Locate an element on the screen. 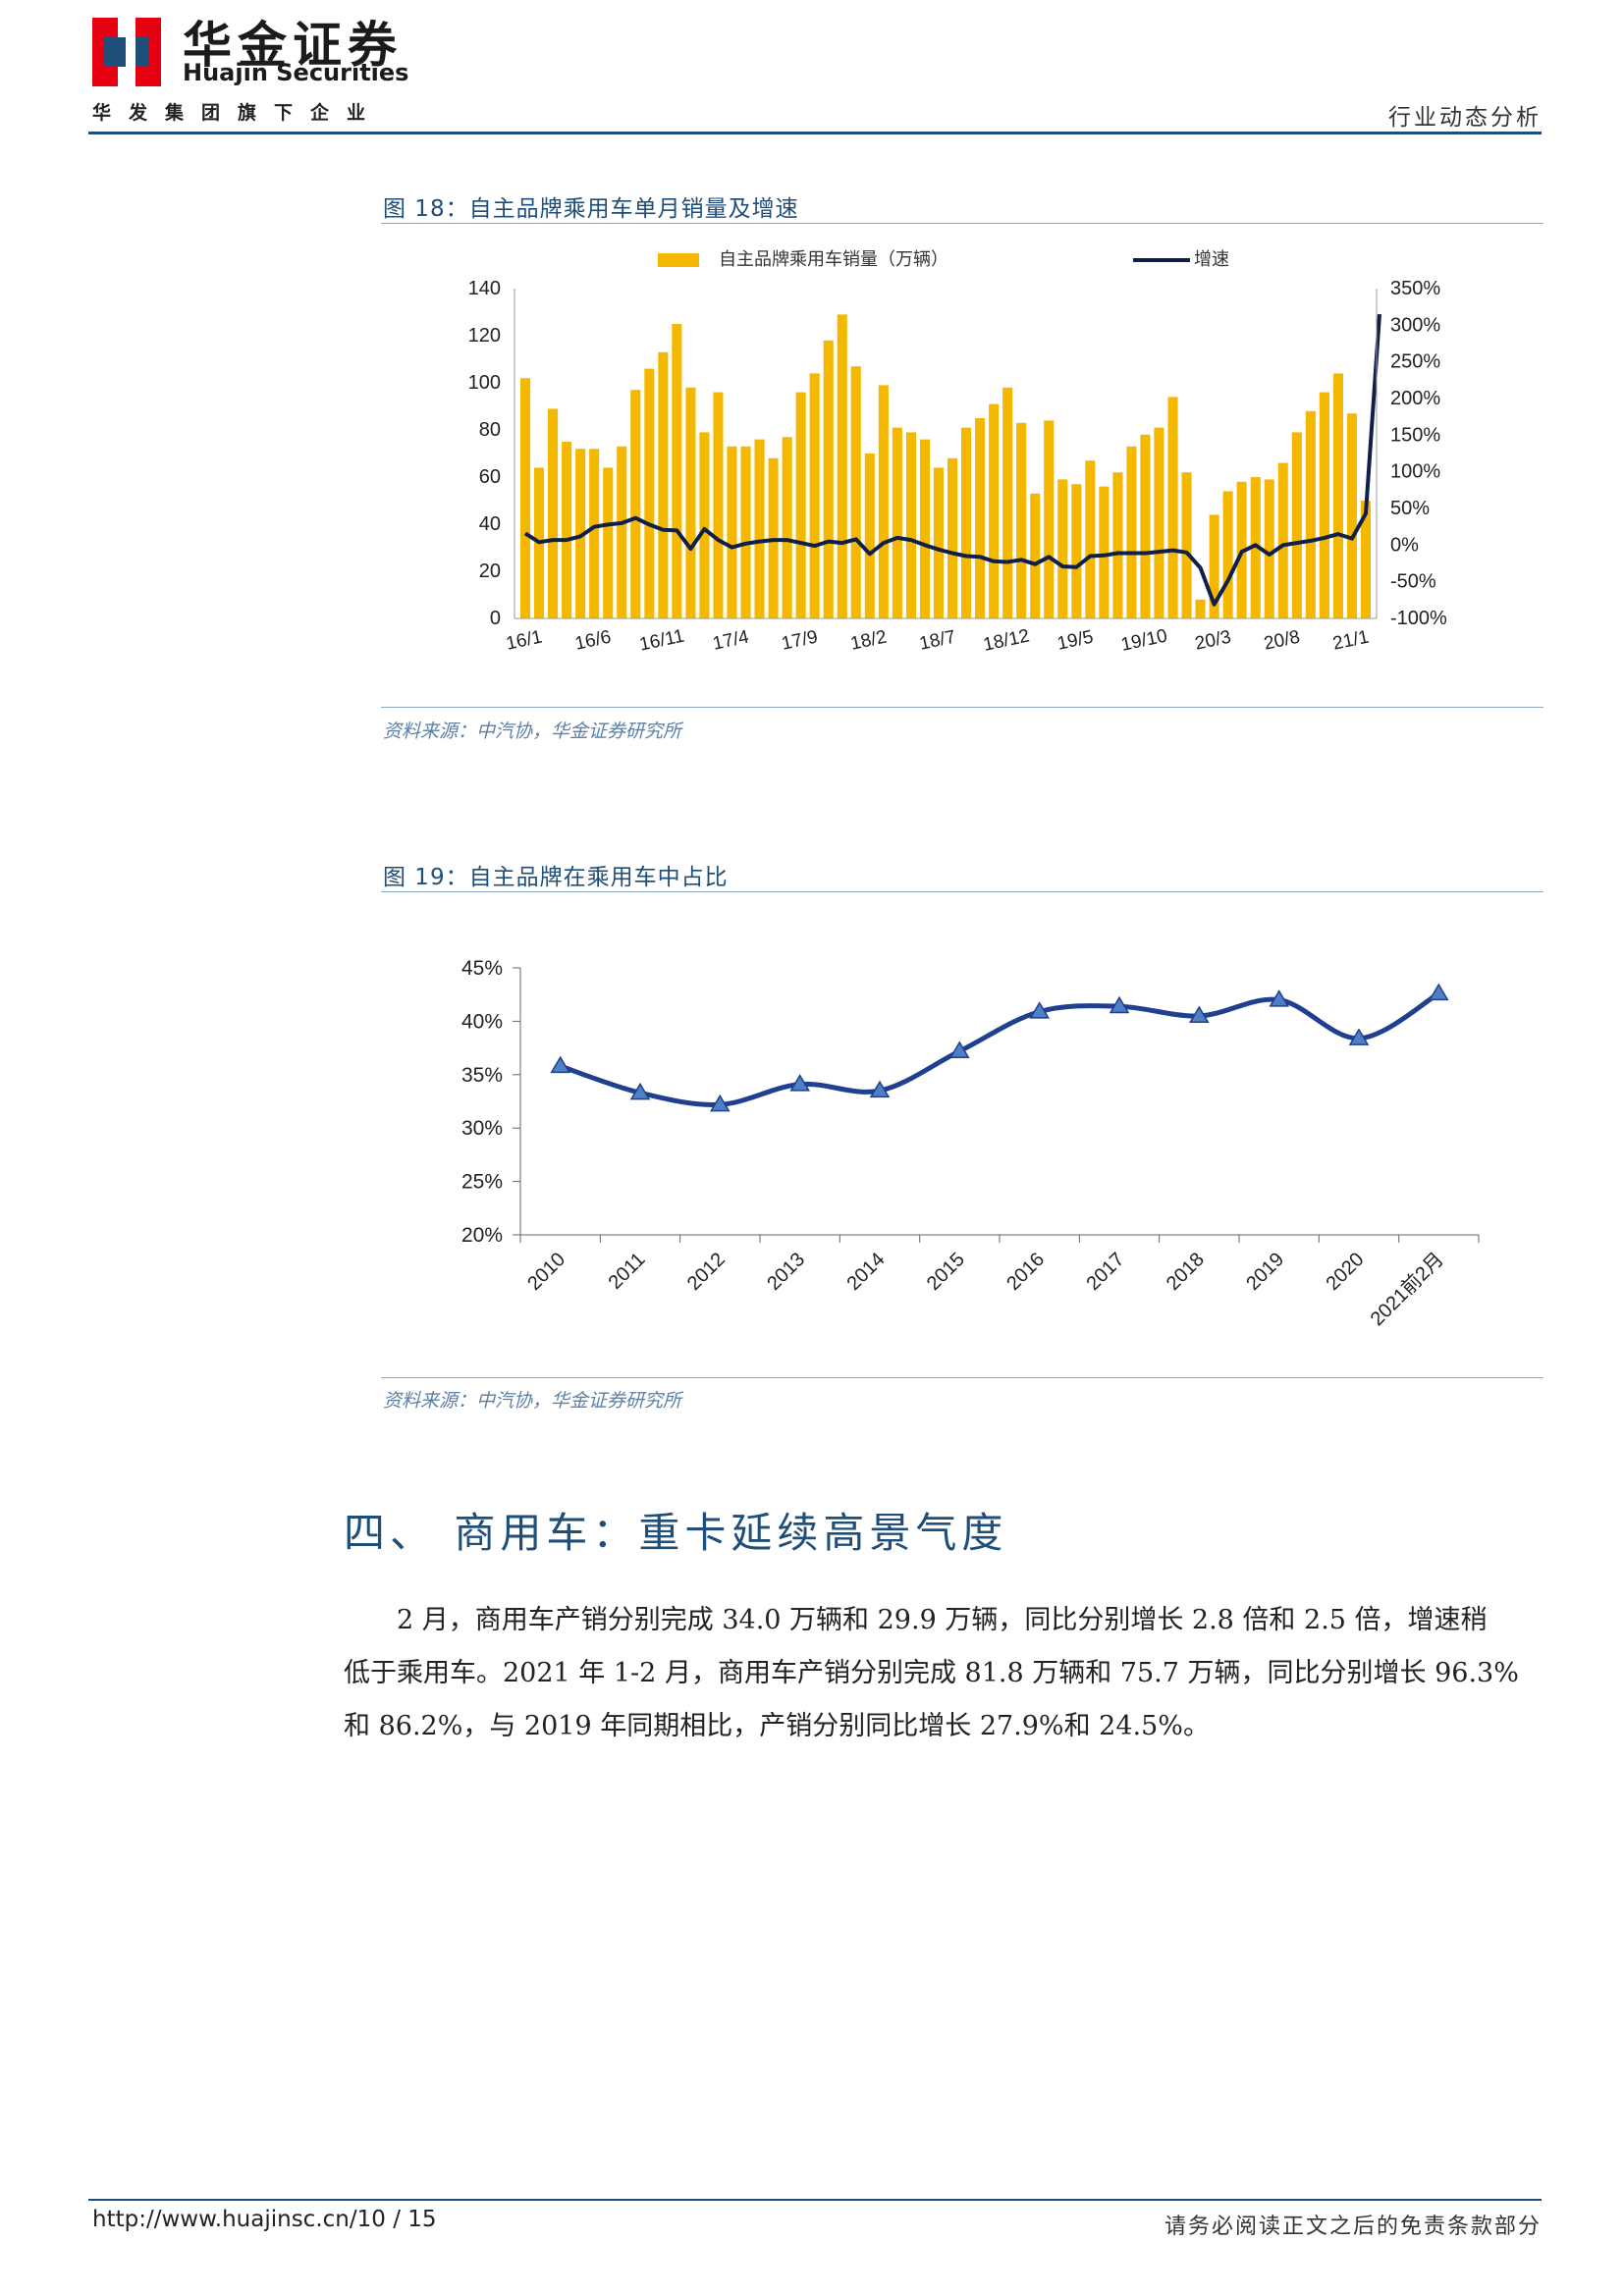 This screenshot has width=1624, height=2296. figure-19-top-rule is located at coordinates (962, 891).